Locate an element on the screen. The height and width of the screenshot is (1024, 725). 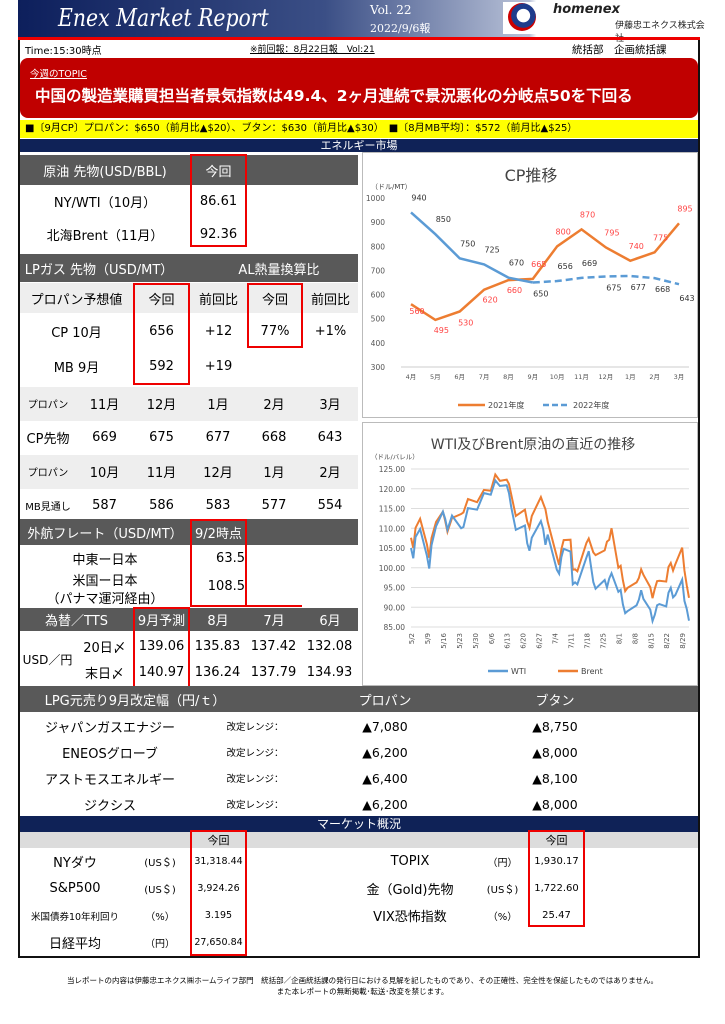
fx-col-forecast: 9月予測 is located at coordinates (161, 621).